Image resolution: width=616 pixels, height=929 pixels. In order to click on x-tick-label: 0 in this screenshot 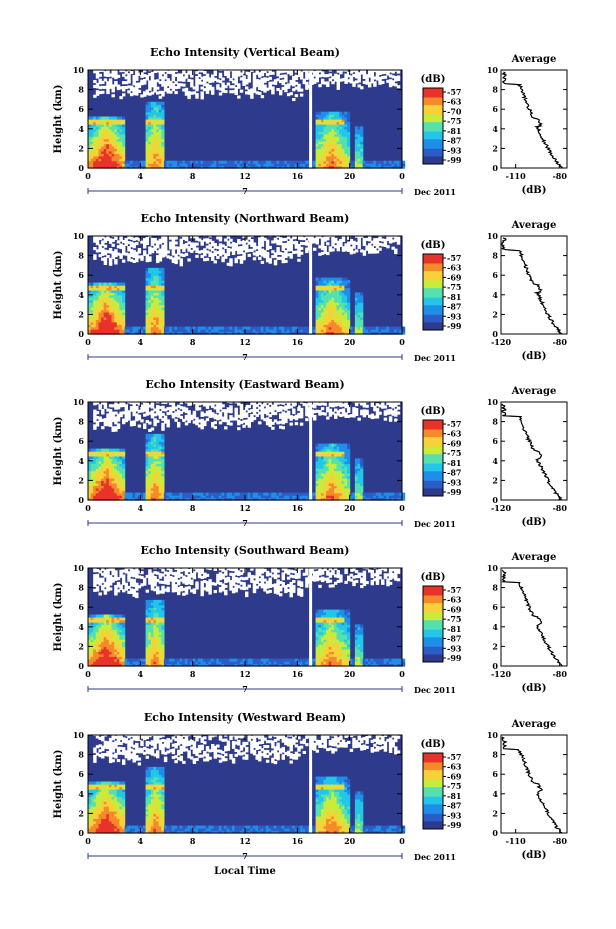, I will do `click(402, 176)`.